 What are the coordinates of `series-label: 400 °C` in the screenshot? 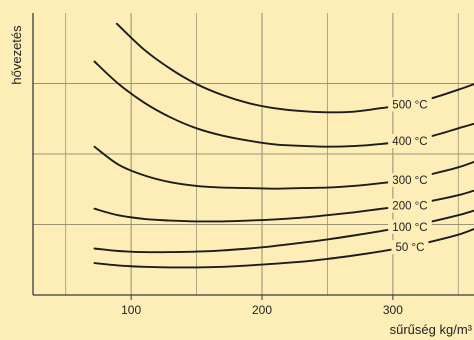 It's located at (409, 142).